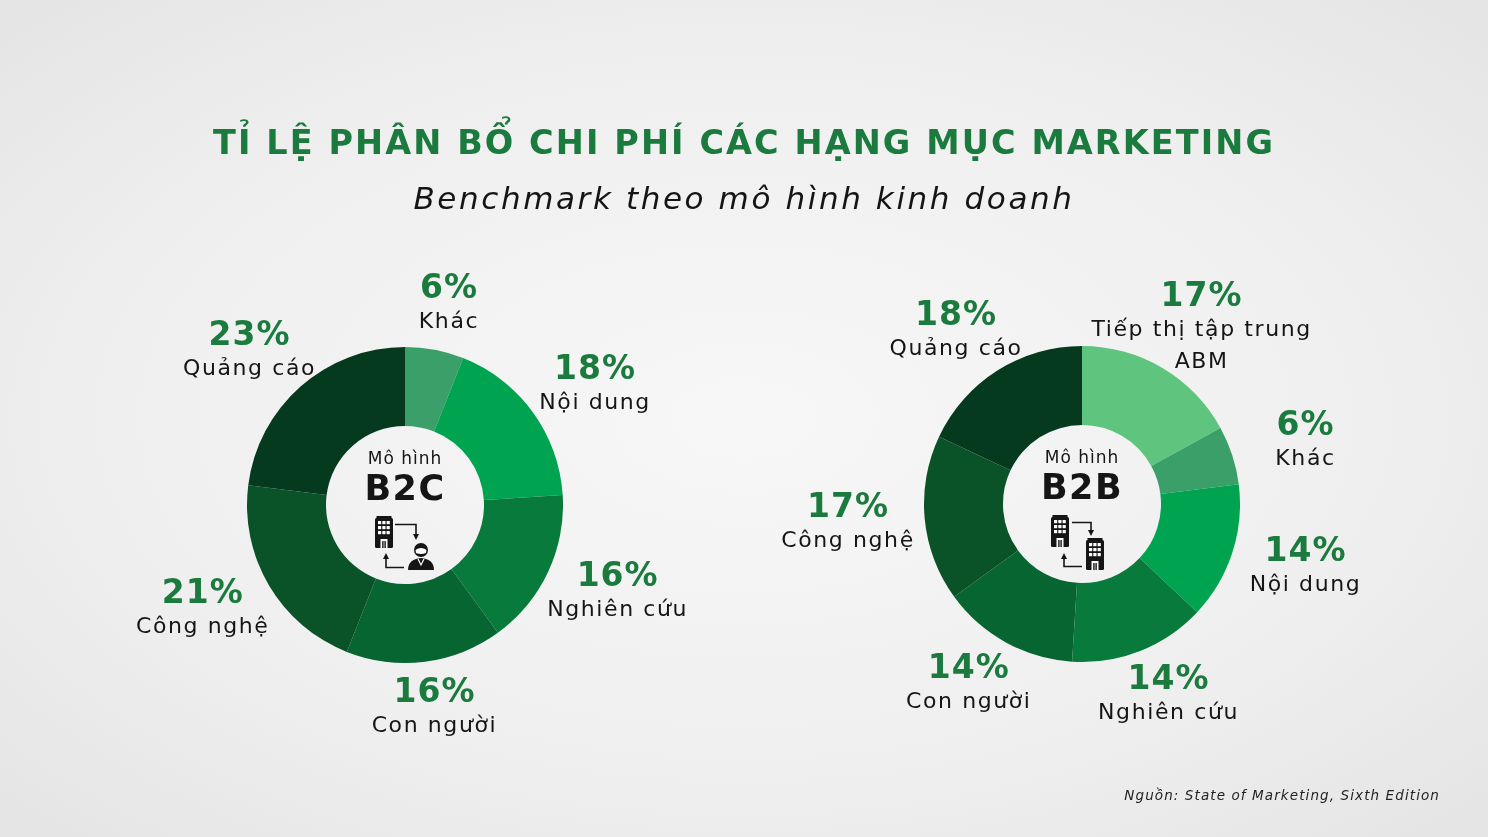  I want to click on text: Nguồn: State of Marketing, Sixth Edition, so click(1282, 795).